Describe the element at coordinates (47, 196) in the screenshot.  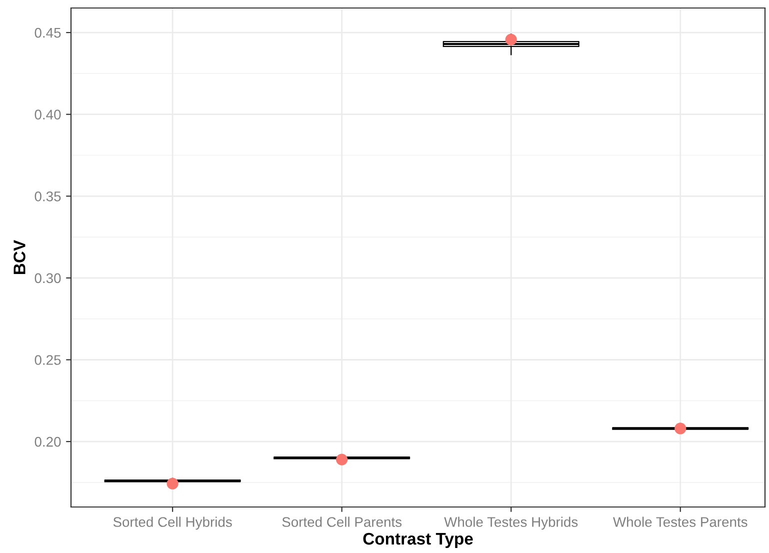
I see `y-tick-label: 0.35` at that location.